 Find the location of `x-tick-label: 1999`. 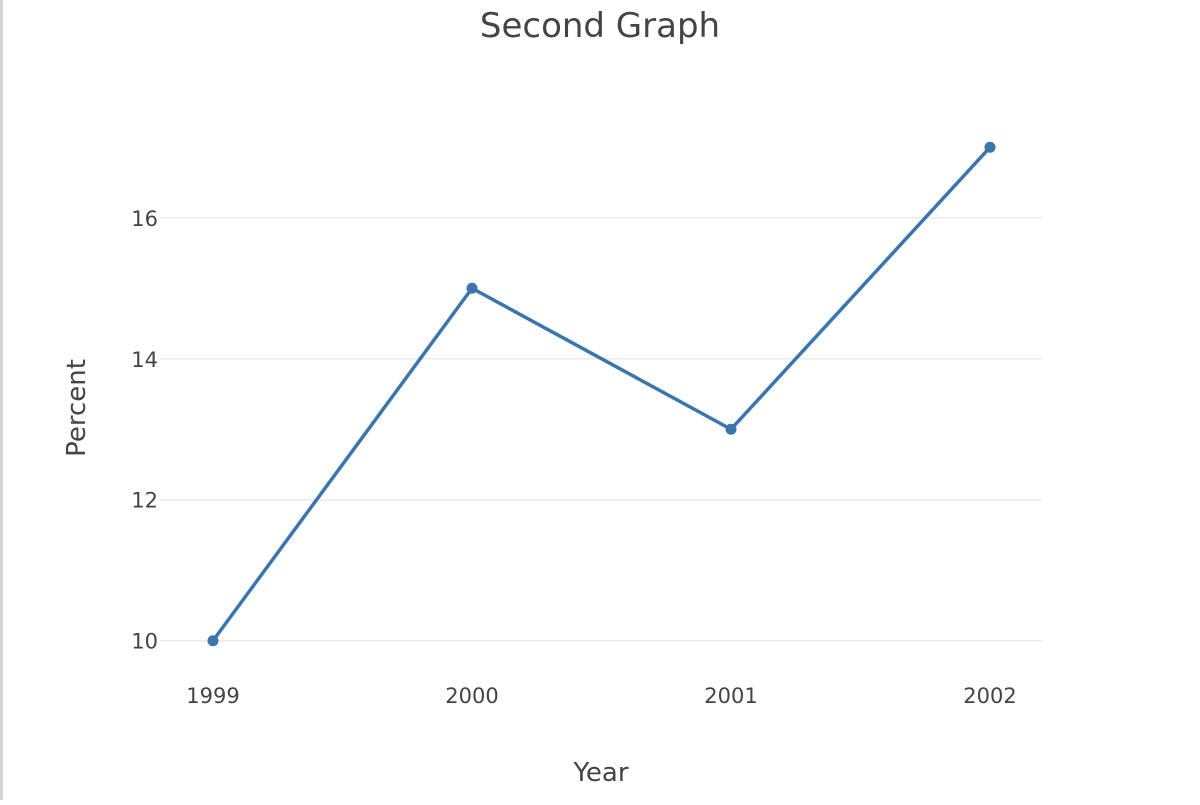

x-tick-label: 1999 is located at coordinates (212, 696).